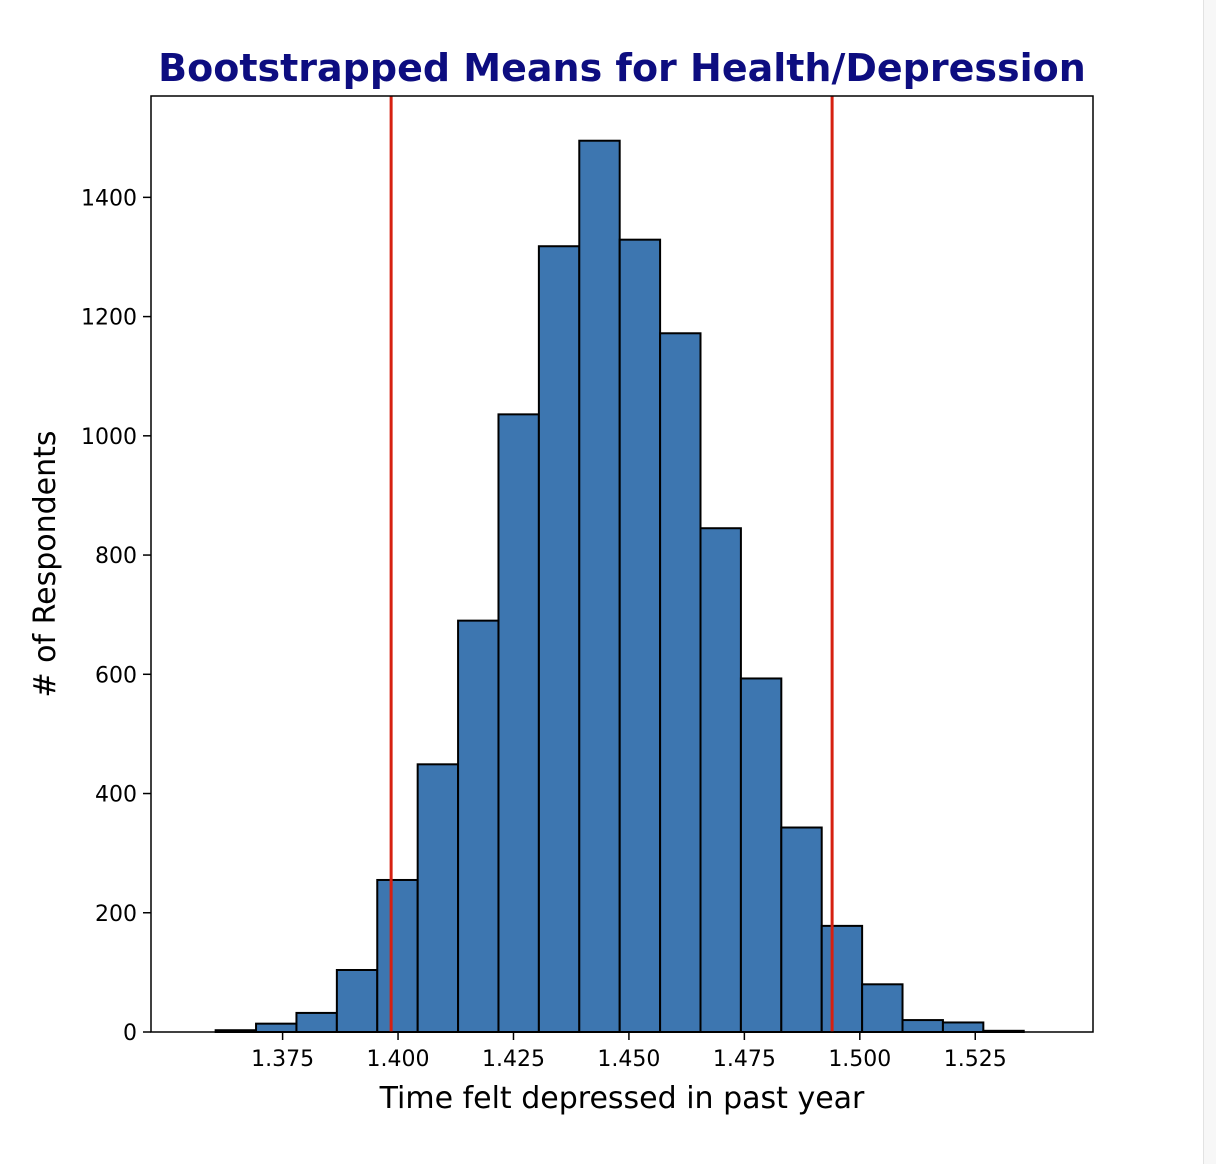 The width and height of the screenshot is (1216, 1164). Describe the element at coordinates (1209, 582) in the screenshot. I see `window-edge` at that location.